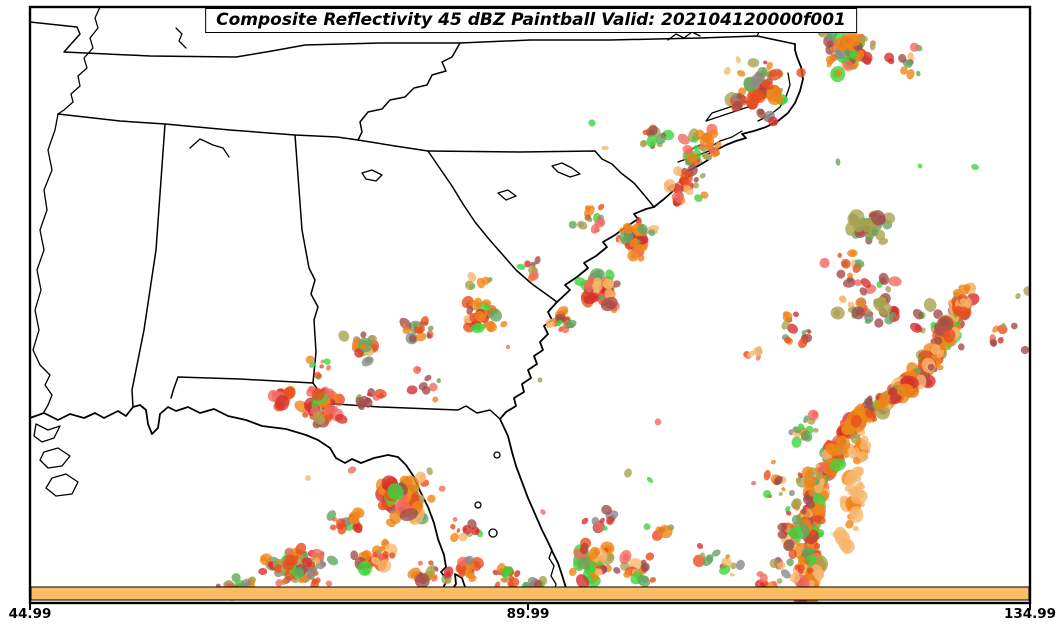 This screenshot has height=633, width=1062. Describe the element at coordinates (243, 132) in the screenshot. I see `border-tn-south` at that location.